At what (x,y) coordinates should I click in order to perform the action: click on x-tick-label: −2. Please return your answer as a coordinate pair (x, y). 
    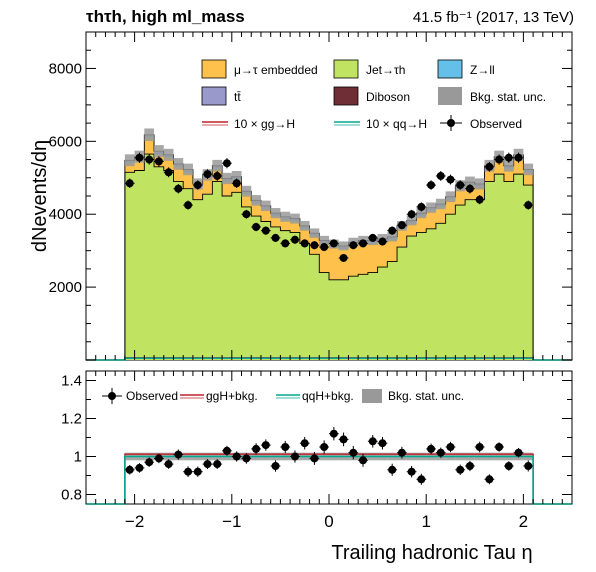
    Looking at the image, I should click on (134, 521).